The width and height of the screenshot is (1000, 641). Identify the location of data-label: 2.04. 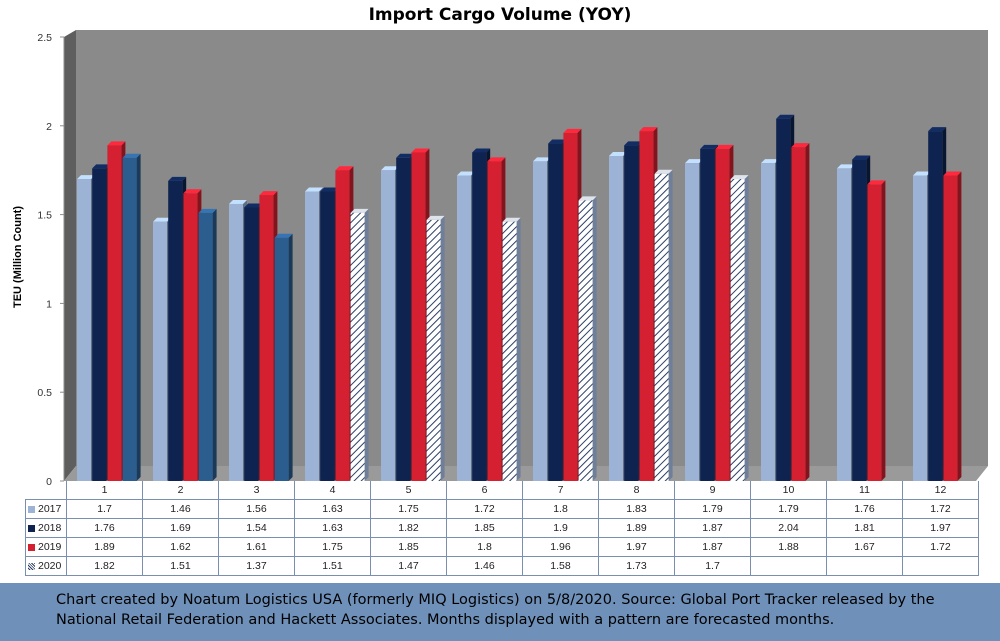
(788, 528).